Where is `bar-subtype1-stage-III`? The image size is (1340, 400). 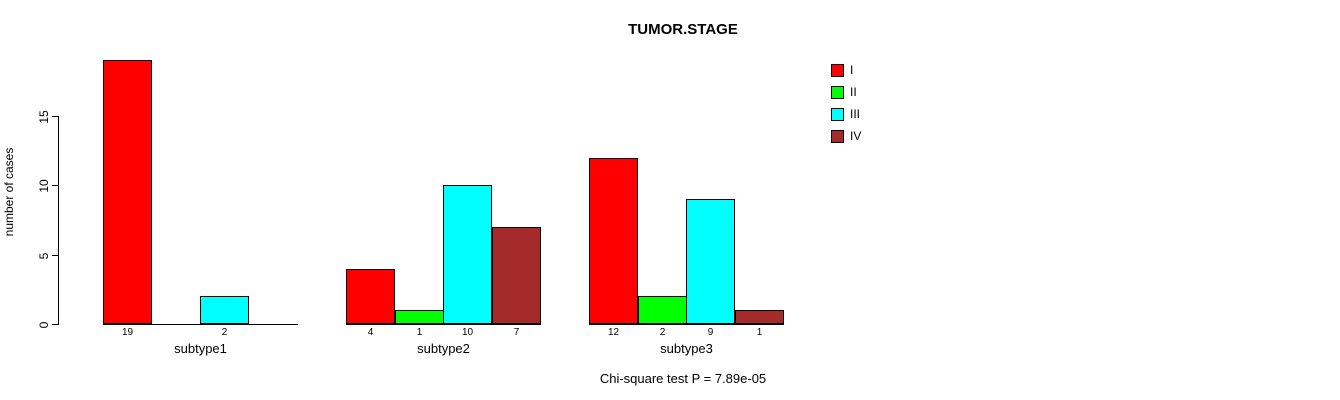
bar-subtype1-stage-III is located at coordinates (224, 310).